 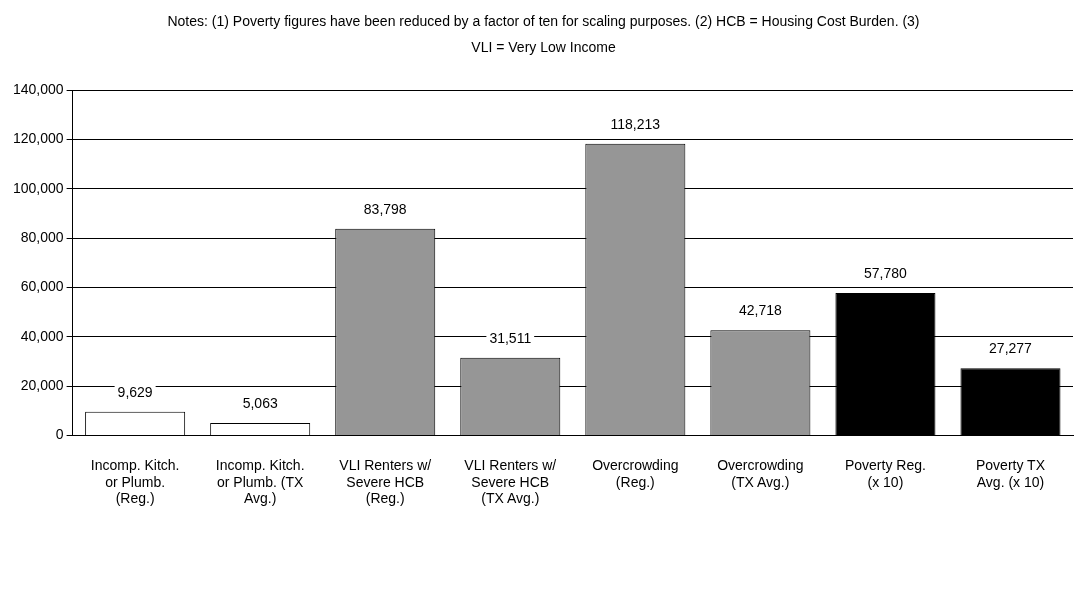 I want to click on x-tick-label: Overcrowding (TX Avg.), so click(x=760, y=473).